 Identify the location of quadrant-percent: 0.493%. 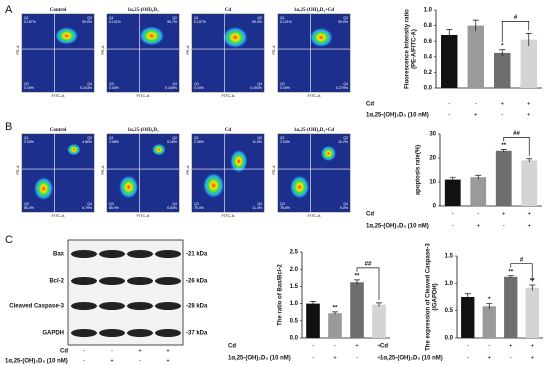
(256, 88).